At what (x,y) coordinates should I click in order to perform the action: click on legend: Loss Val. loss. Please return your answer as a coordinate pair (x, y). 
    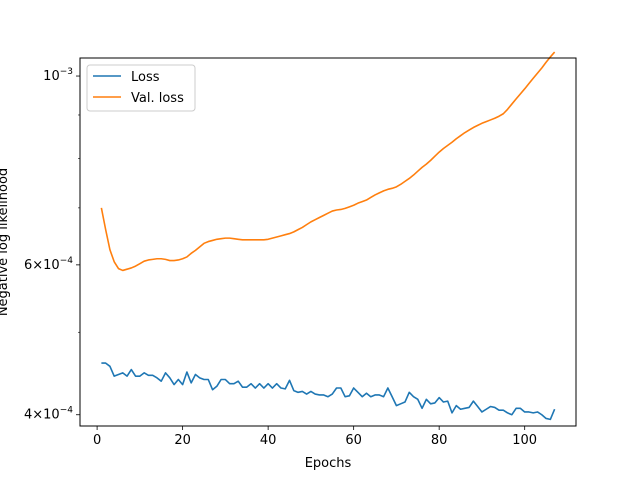
    Looking at the image, I should click on (141, 88).